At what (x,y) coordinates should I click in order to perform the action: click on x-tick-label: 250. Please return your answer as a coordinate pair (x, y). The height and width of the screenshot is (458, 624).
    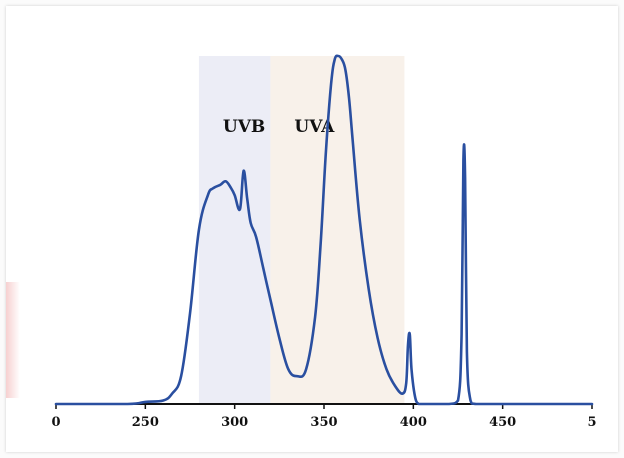
    Looking at the image, I should click on (145, 422).